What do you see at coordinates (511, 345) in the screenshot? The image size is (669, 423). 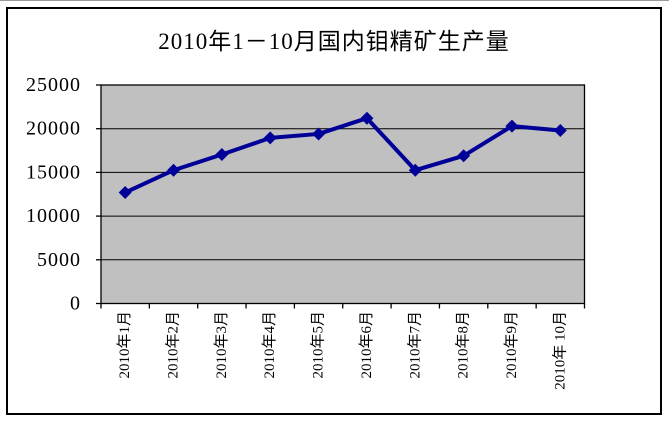 I see `x-axis-tick-label: 2010年9月` at bounding box center [511, 345].